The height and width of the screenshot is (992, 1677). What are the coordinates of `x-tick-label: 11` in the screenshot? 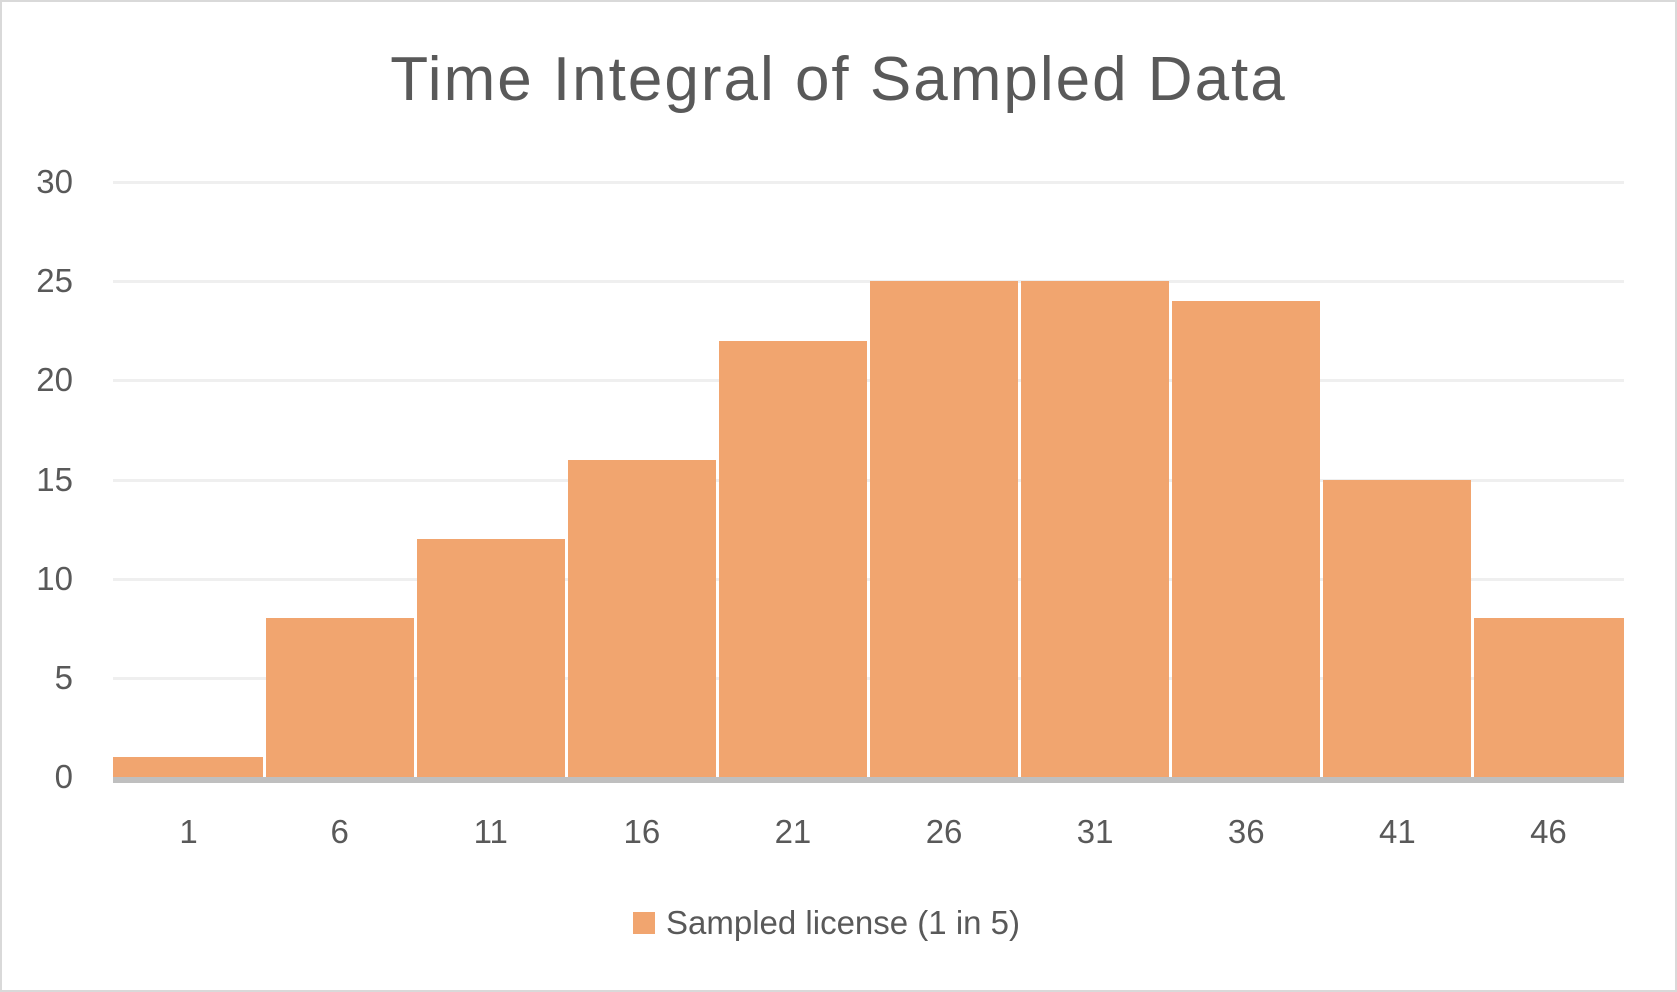 It's located at (490, 831).